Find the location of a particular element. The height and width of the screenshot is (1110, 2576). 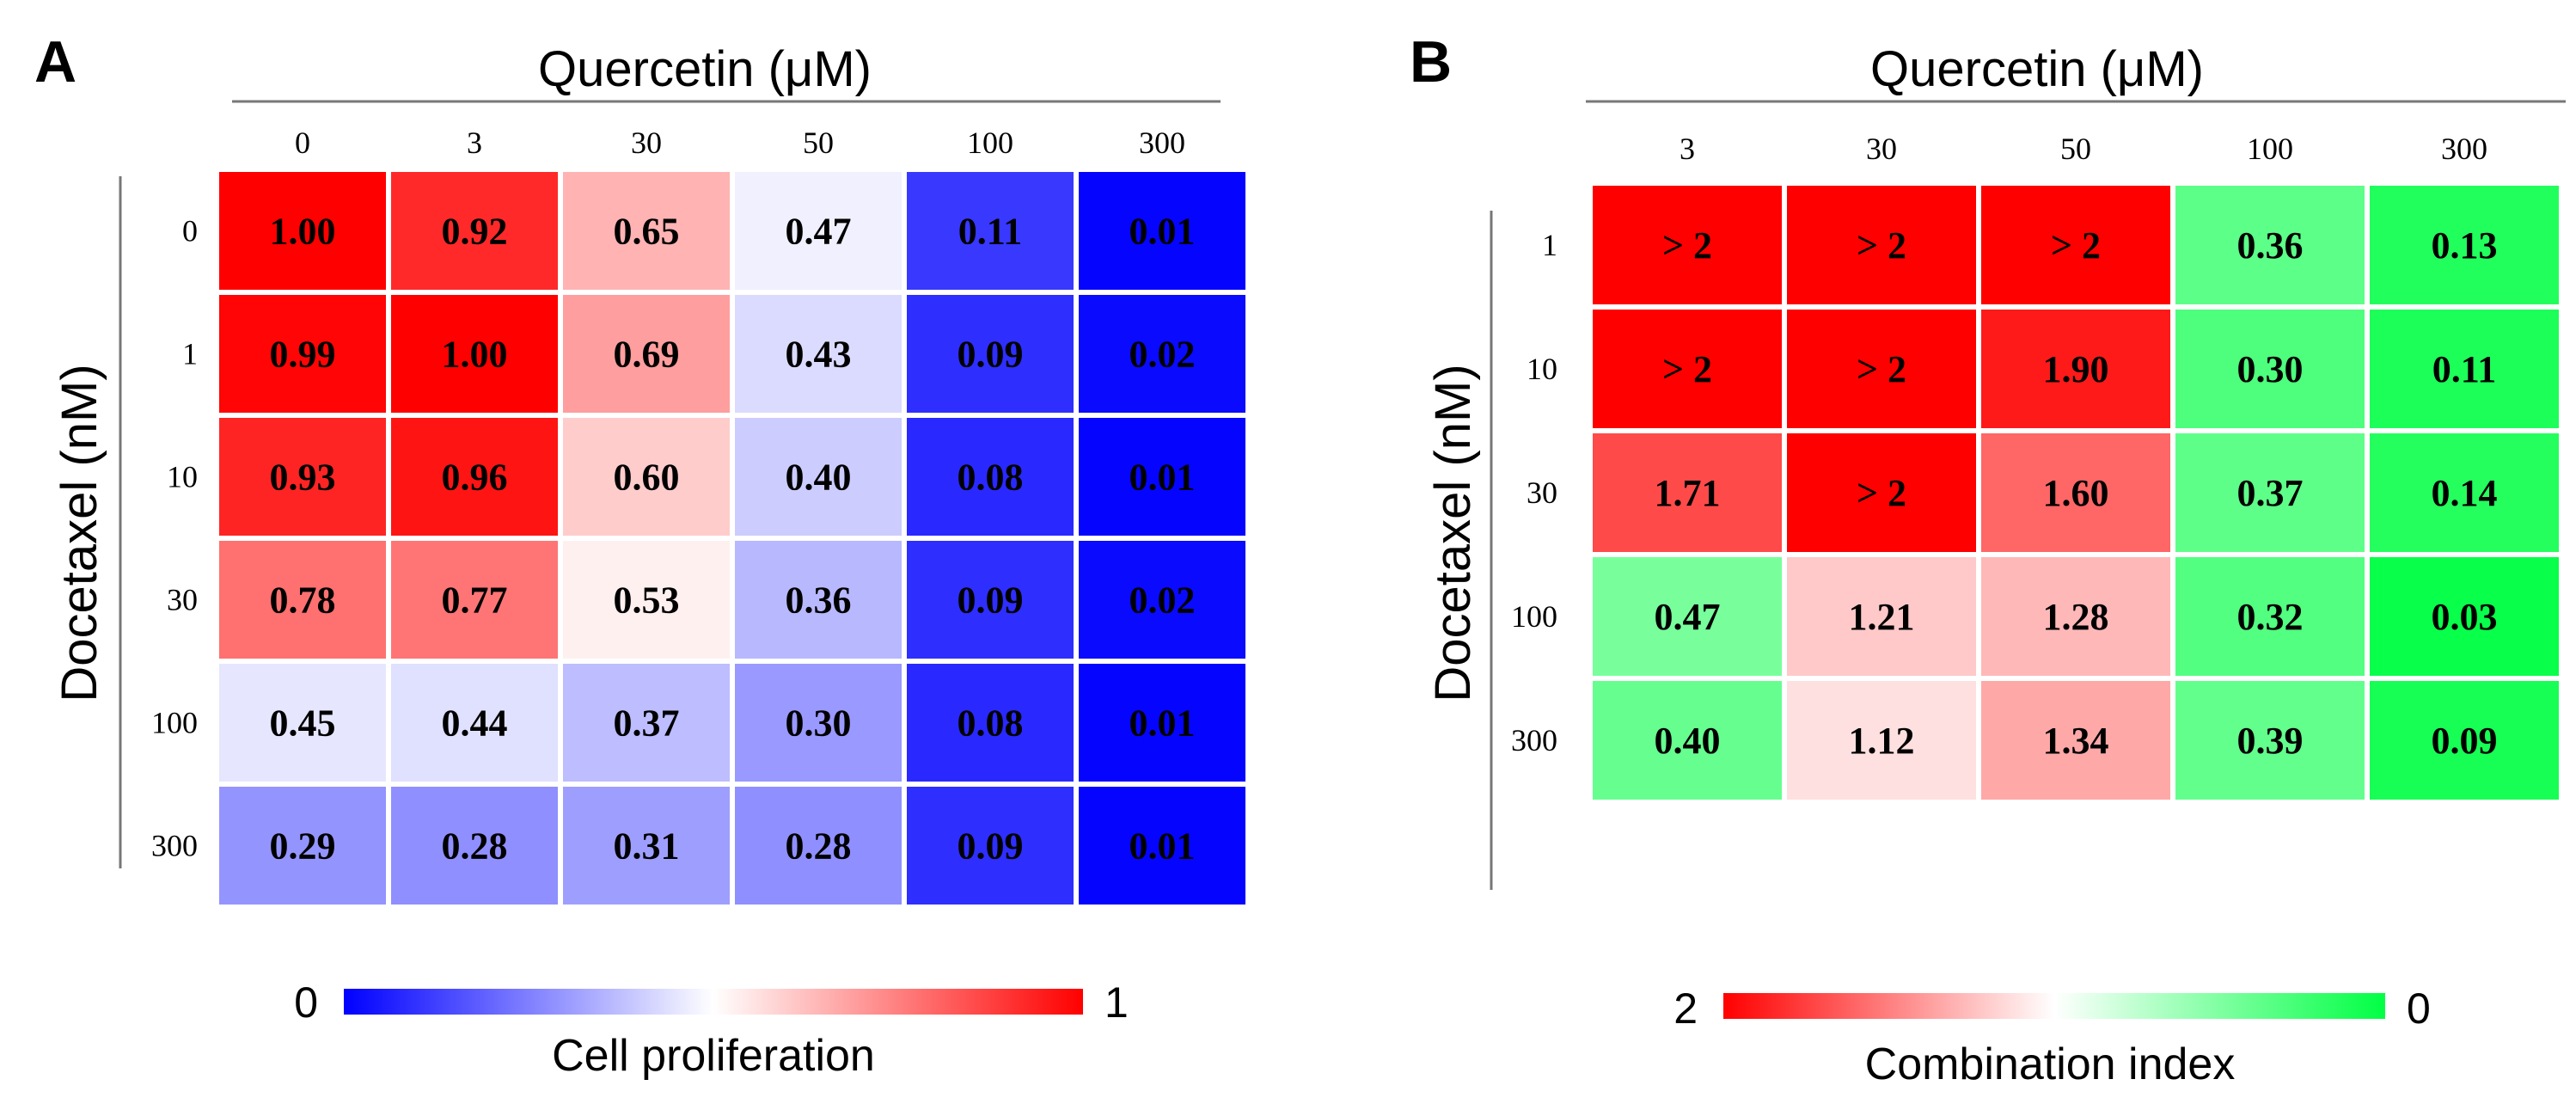

cell-value-label: 0.32 is located at coordinates (2270, 617).